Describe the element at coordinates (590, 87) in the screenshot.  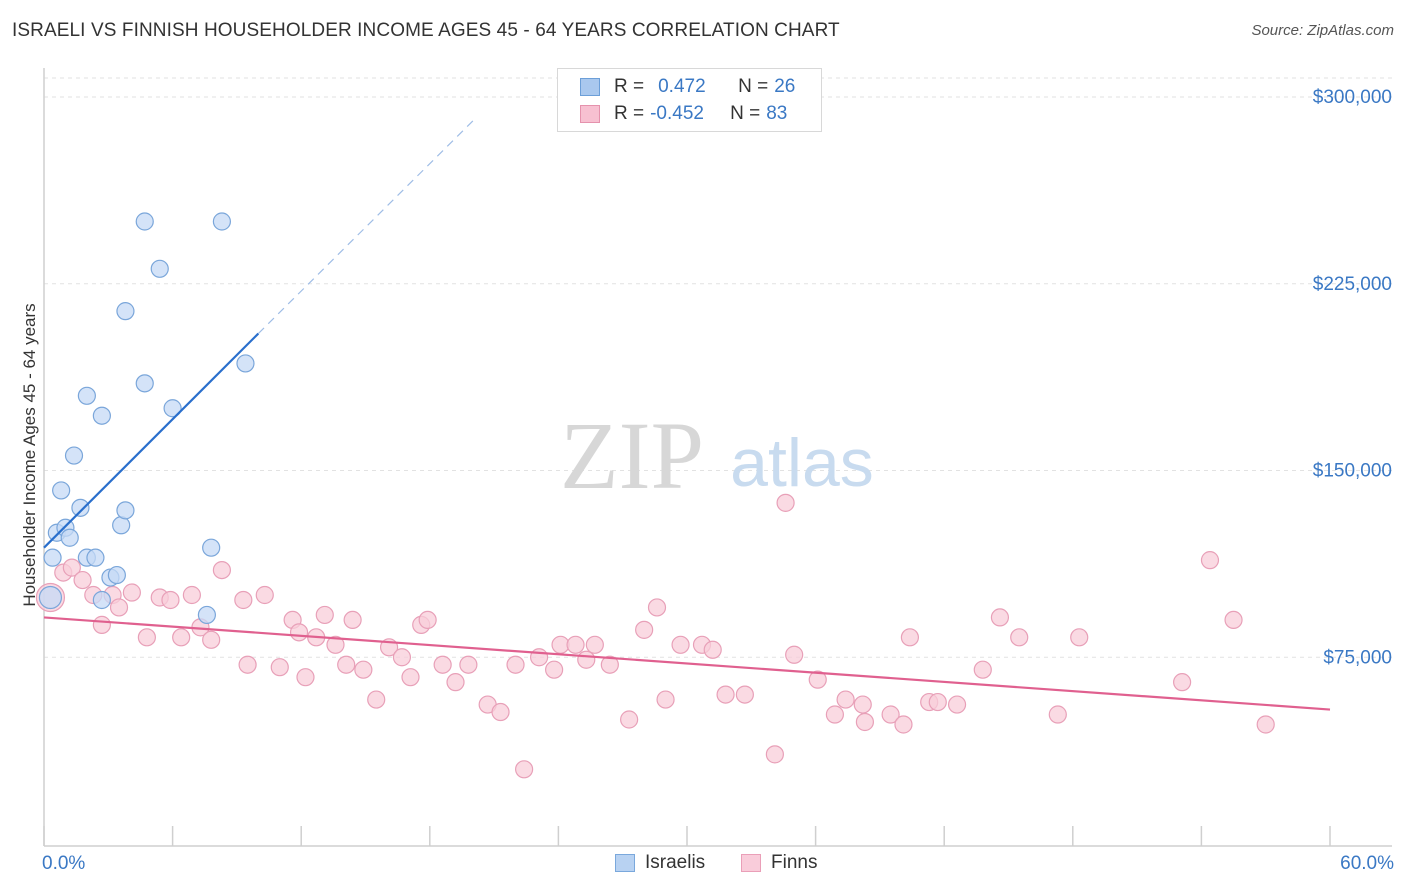
I see `israelis-swatch` at that location.